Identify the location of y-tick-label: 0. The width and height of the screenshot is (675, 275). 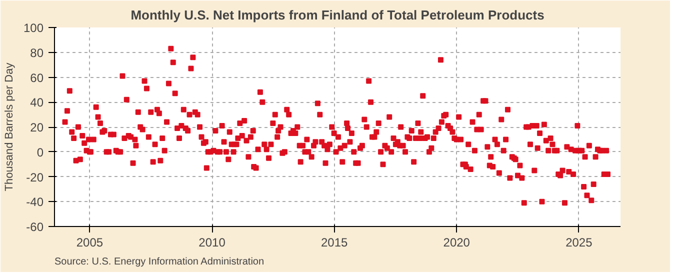
(40, 152).